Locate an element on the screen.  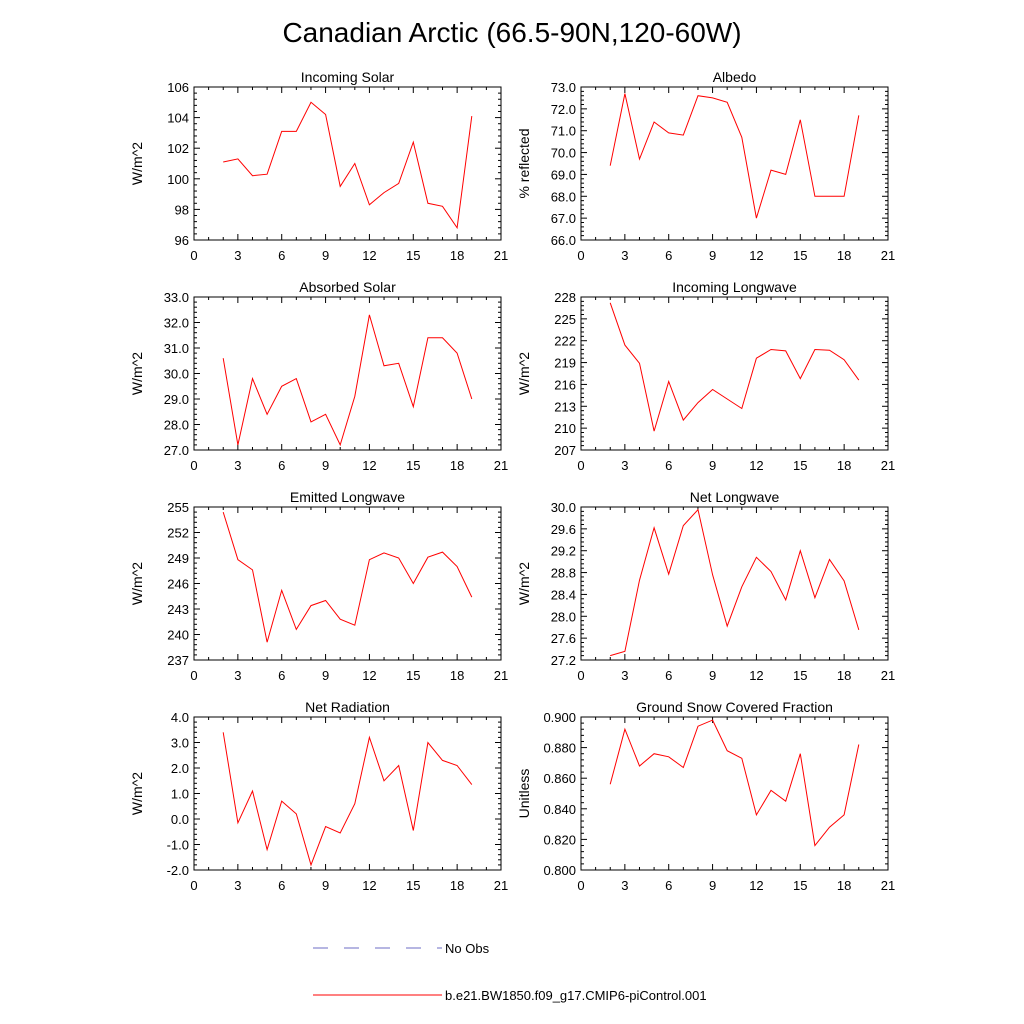
y-tick-label: 32.0 is located at coordinates (176, 323).